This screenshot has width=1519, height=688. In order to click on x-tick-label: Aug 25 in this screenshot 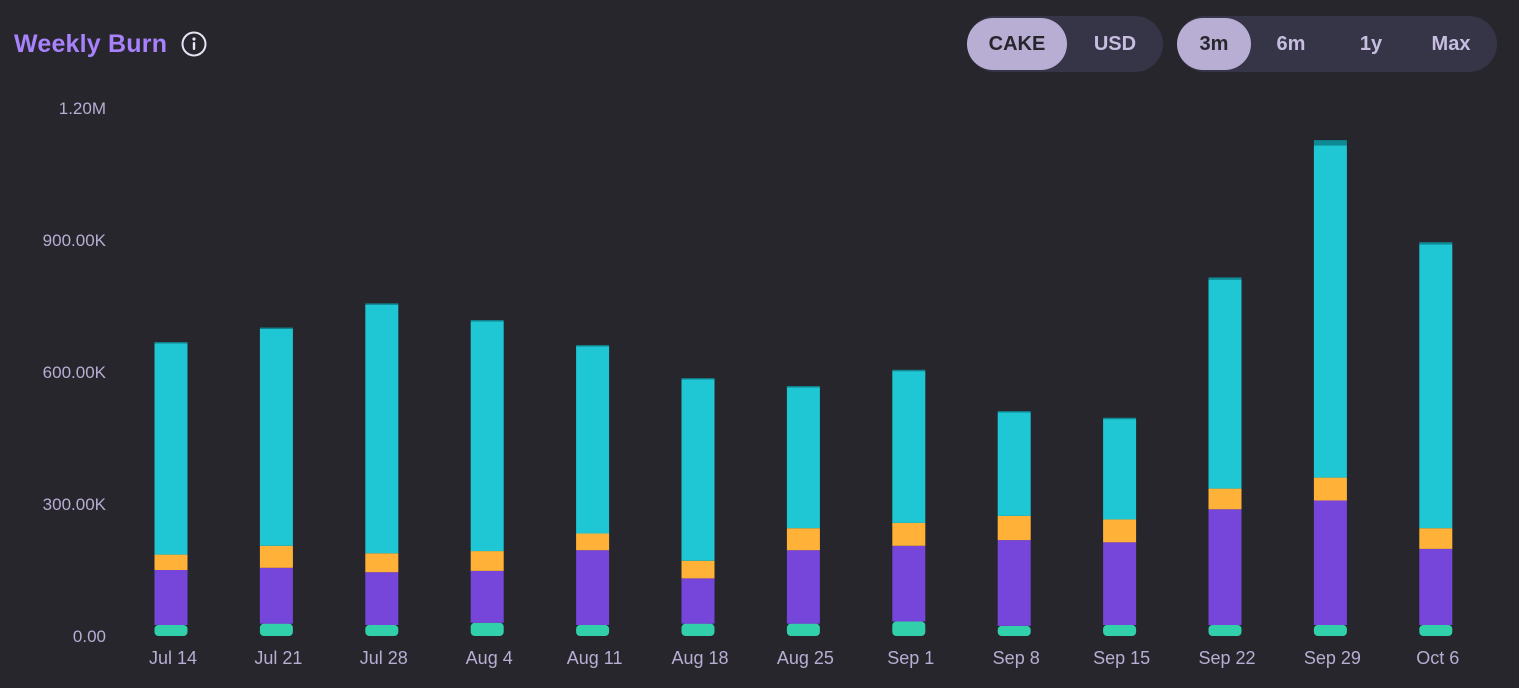, I will do `click(805, 658)`.